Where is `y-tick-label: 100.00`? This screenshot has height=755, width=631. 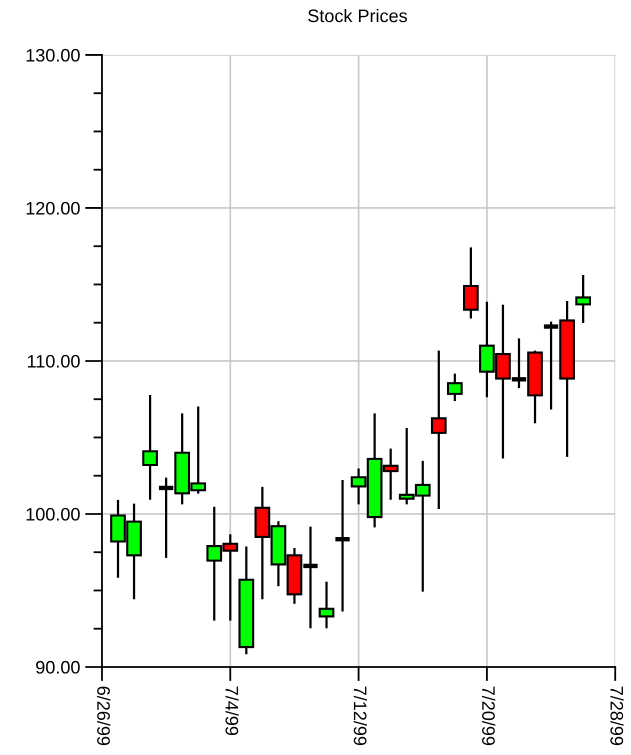 y-tick-label: 100.00 is located at coordinates (53, 514).